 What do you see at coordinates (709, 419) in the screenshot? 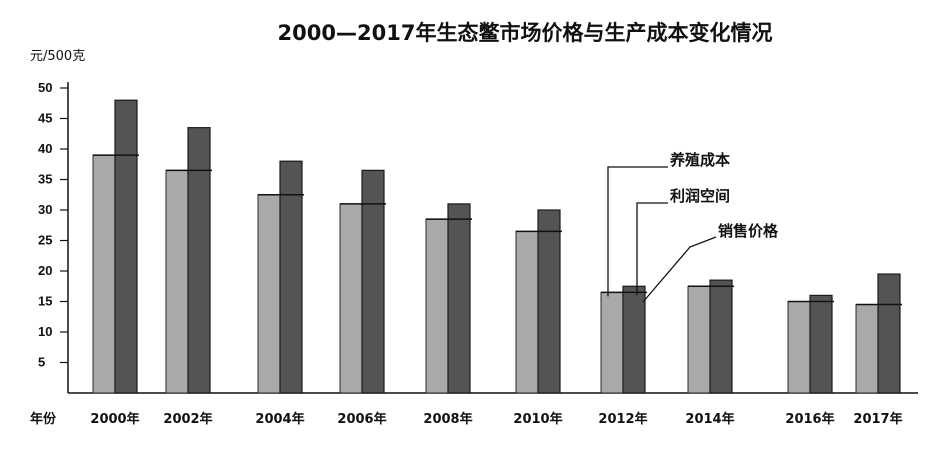
I see `x-tick-label: 2014年` at bounding box center [709, 419].